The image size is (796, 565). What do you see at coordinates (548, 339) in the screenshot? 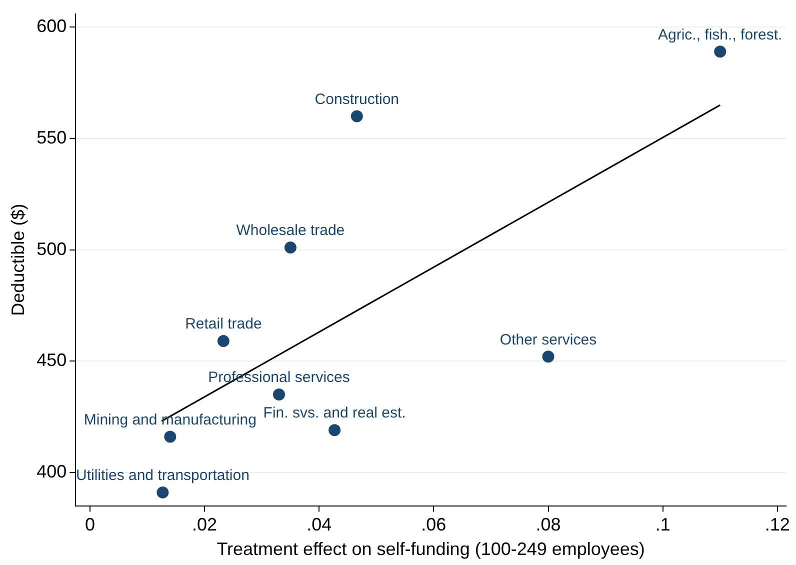
I see `annotation: Other services` at bounding box center [548, 339].